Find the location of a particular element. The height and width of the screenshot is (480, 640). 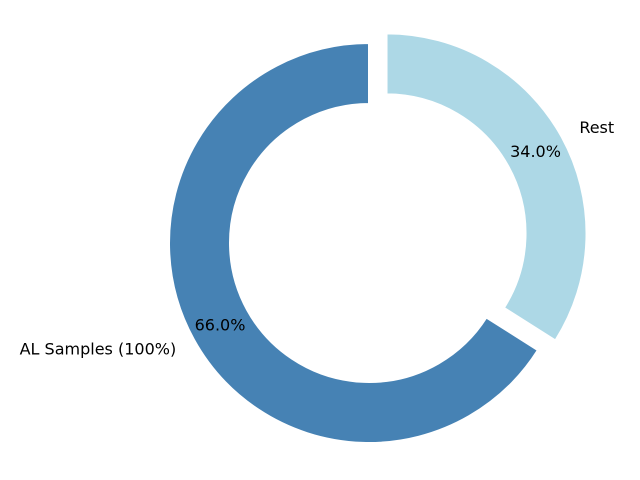

slice-category-label-0: Rest is located at coordinates (596, 127).